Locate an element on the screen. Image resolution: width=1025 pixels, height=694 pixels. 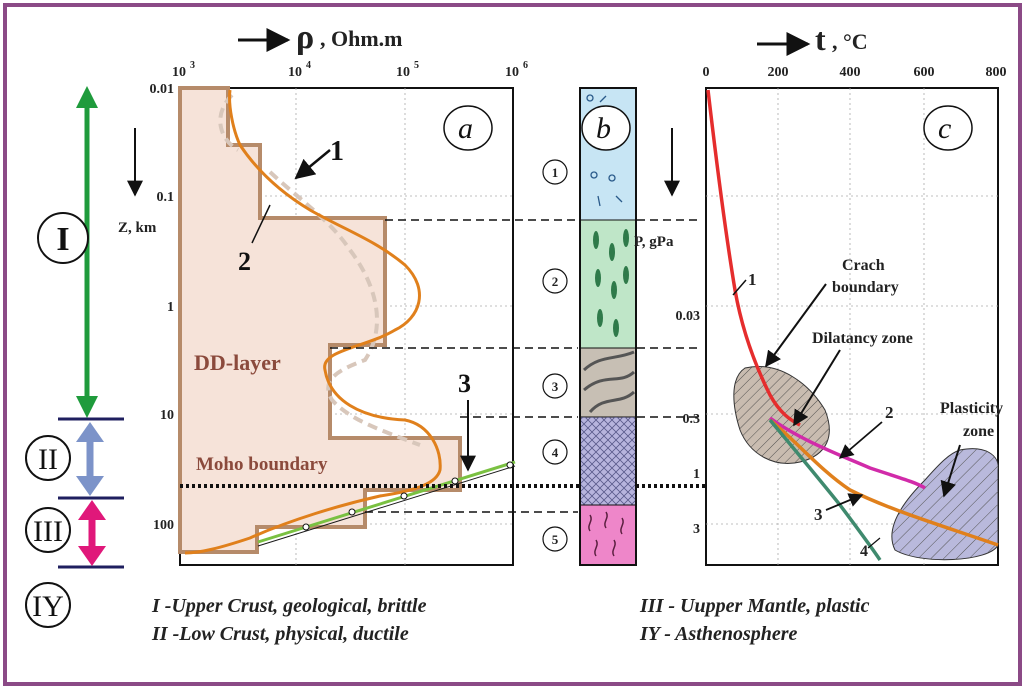
panel-a-letter: a is located at coordinates (465, 128).